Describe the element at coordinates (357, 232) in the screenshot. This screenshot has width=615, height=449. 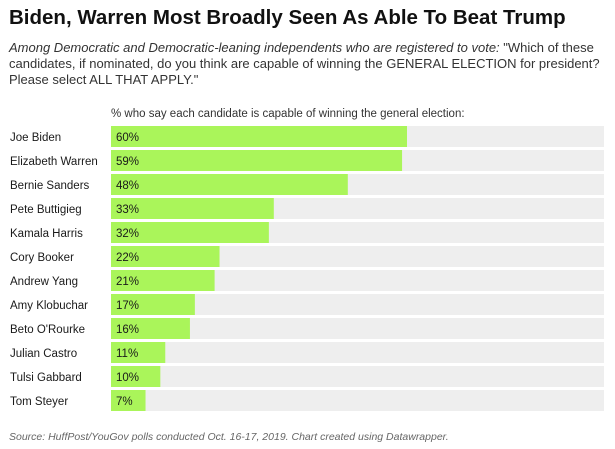
I see `bar-track-kamala-harris` at that location.